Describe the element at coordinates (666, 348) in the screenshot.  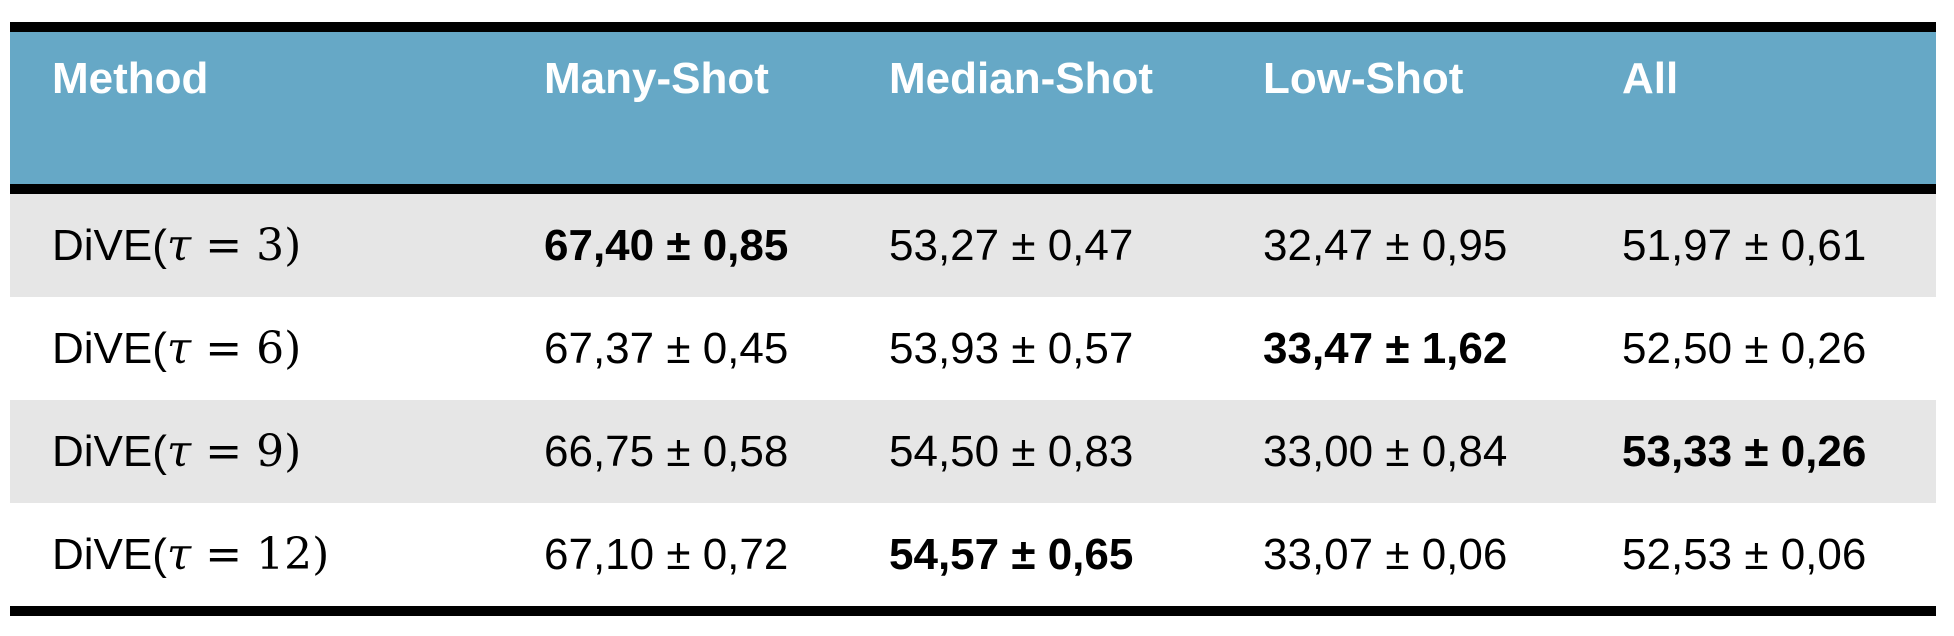
I see `many-shot-cell: 67,37 ± 0,45` at that location.